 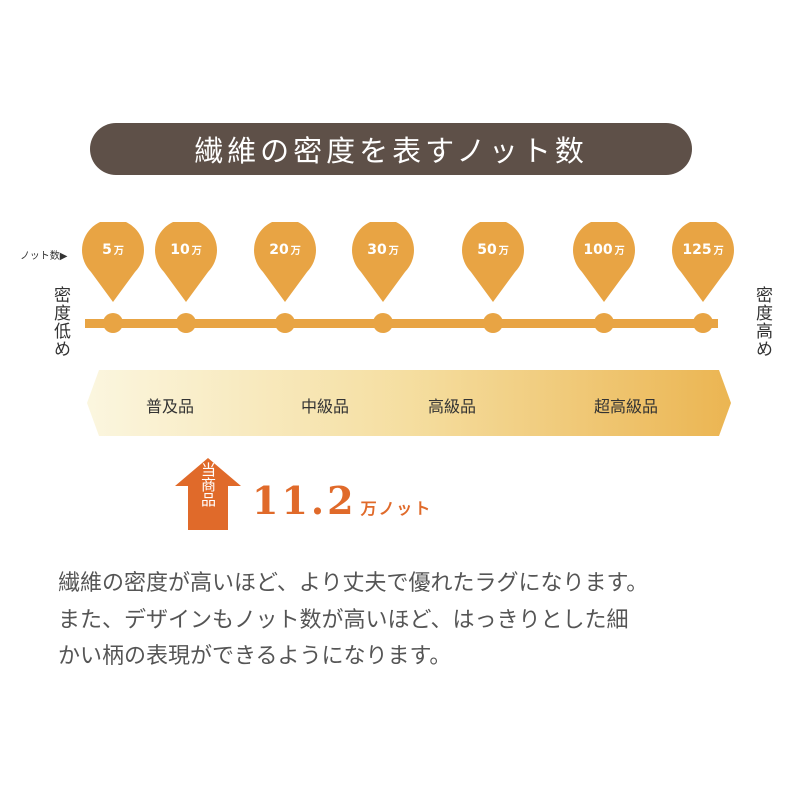 What do you see at coordinates (255, 656) in the screenshot?
I see `description-line: かい柄の表現ができるようになります。` at bounding box center [255, 656].